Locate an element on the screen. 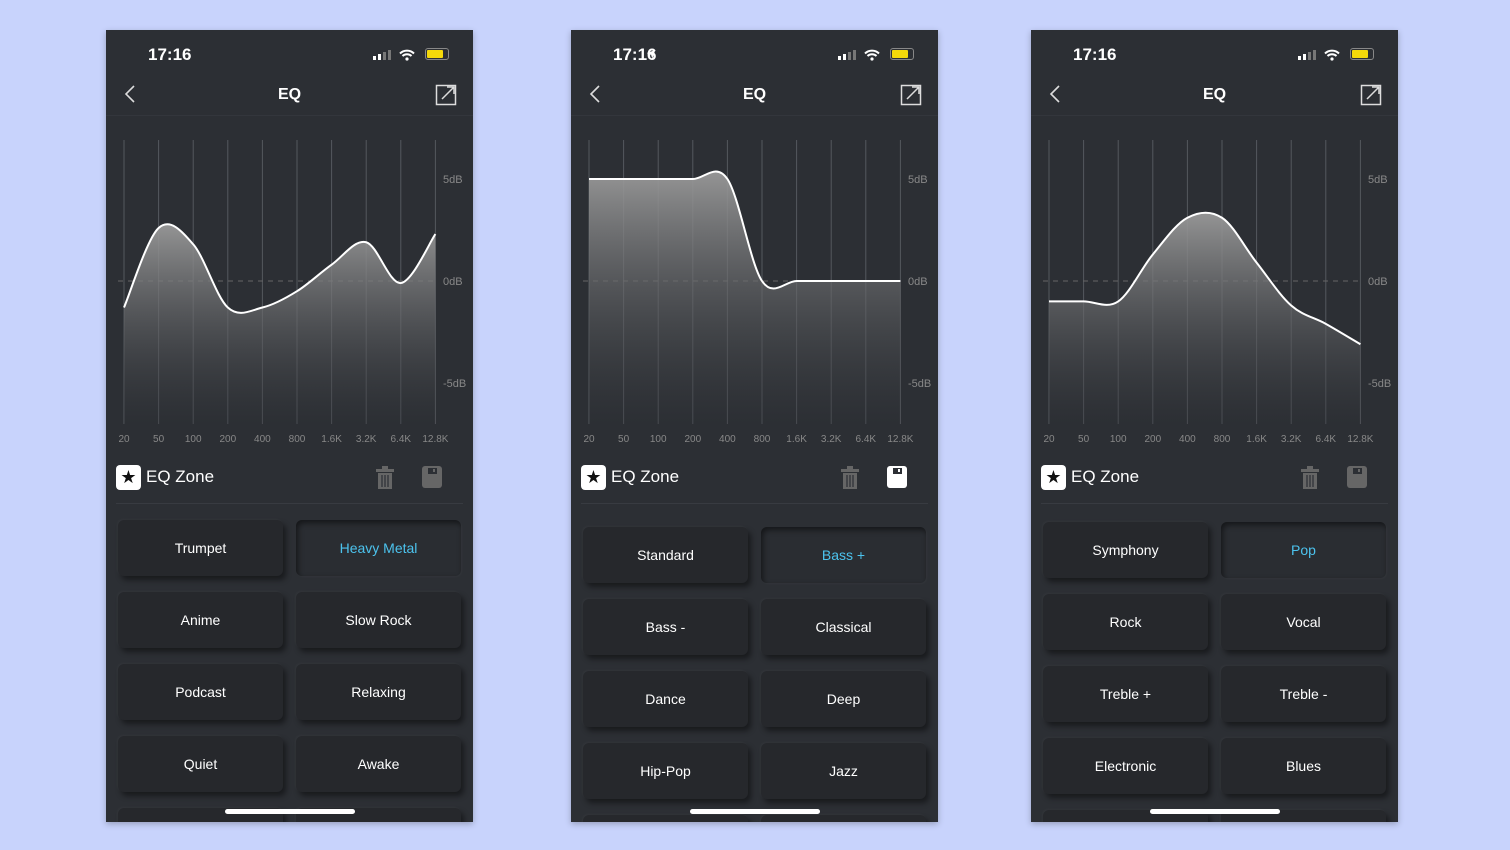 The image size is (1510, 850). preset-button: Quiet is located at coordinates (200, 764).